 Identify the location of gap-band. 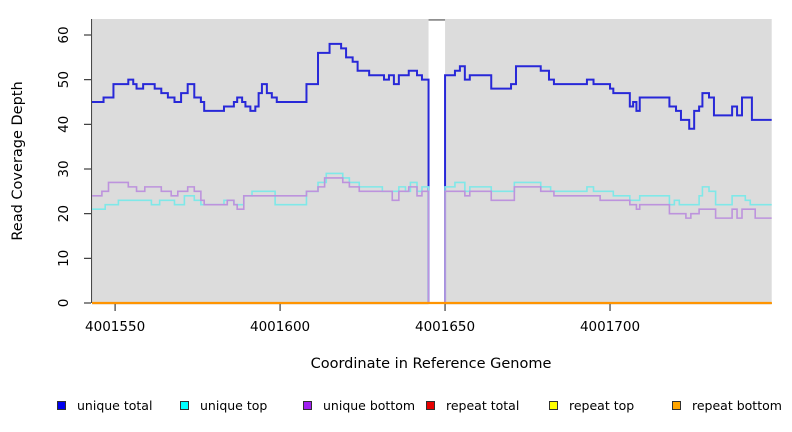
(437, 162).